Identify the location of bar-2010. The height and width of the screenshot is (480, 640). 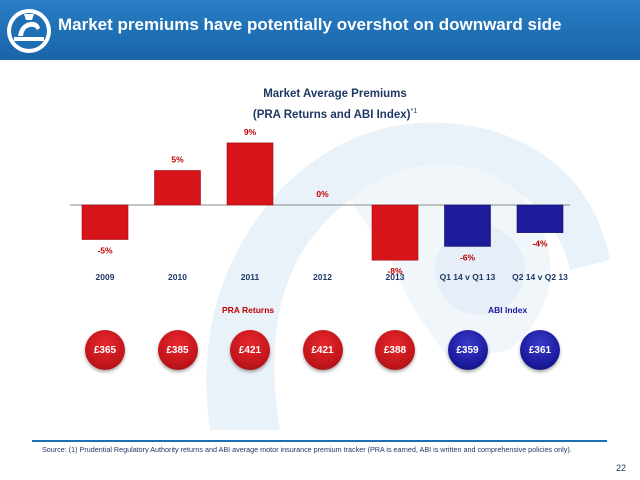
(177, 188).